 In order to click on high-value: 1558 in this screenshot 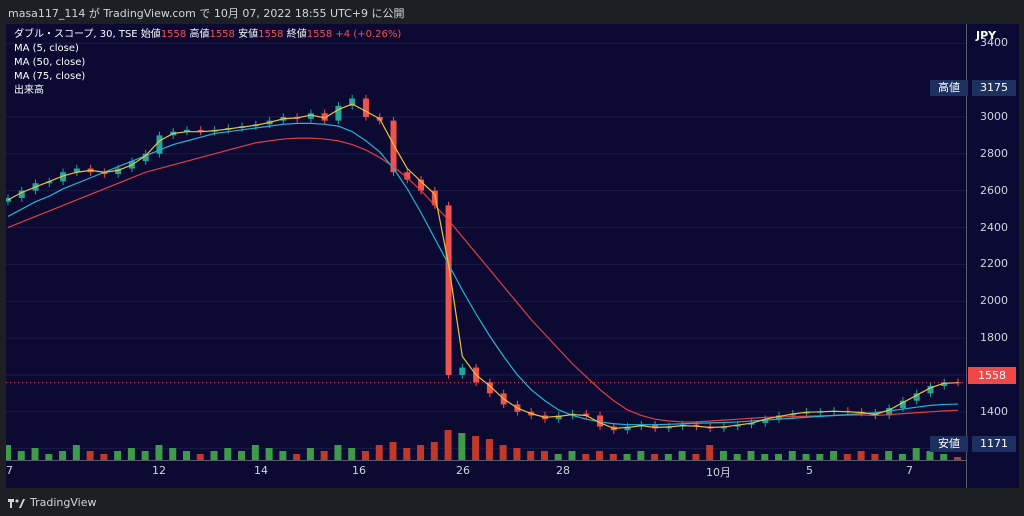, I will do `click(222, 34)`.